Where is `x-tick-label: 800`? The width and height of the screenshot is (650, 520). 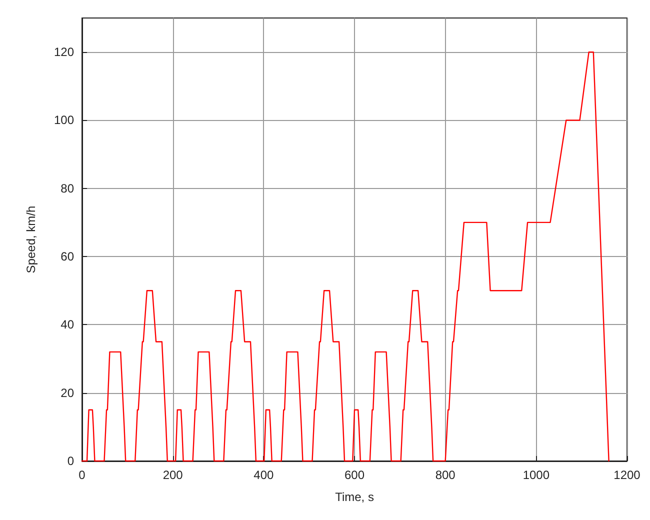 x-tick-label: 800 is located at coordinates (445, 475).